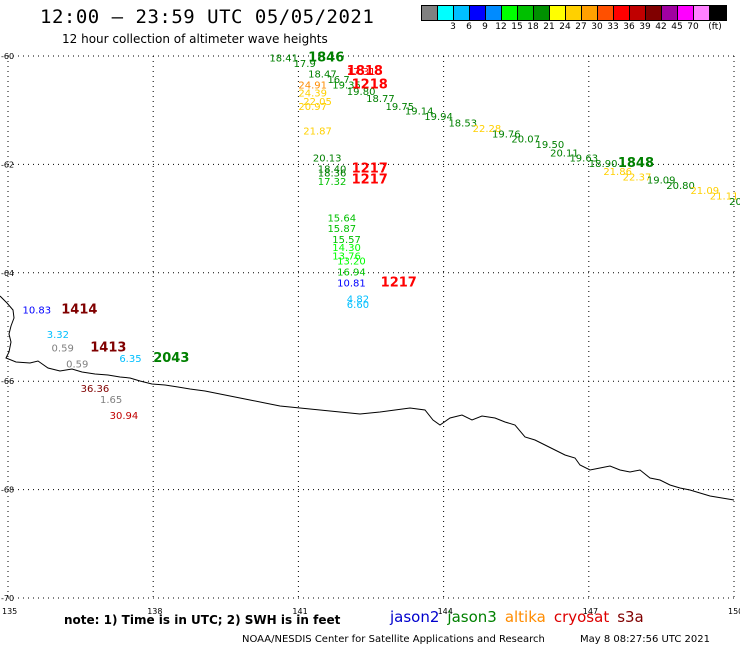 This screenshot has width=740, height=650. What do you see at coordinates (590, 611) in the screenshot?
I see `lon-label: 147` at bounding box center [590, 611].